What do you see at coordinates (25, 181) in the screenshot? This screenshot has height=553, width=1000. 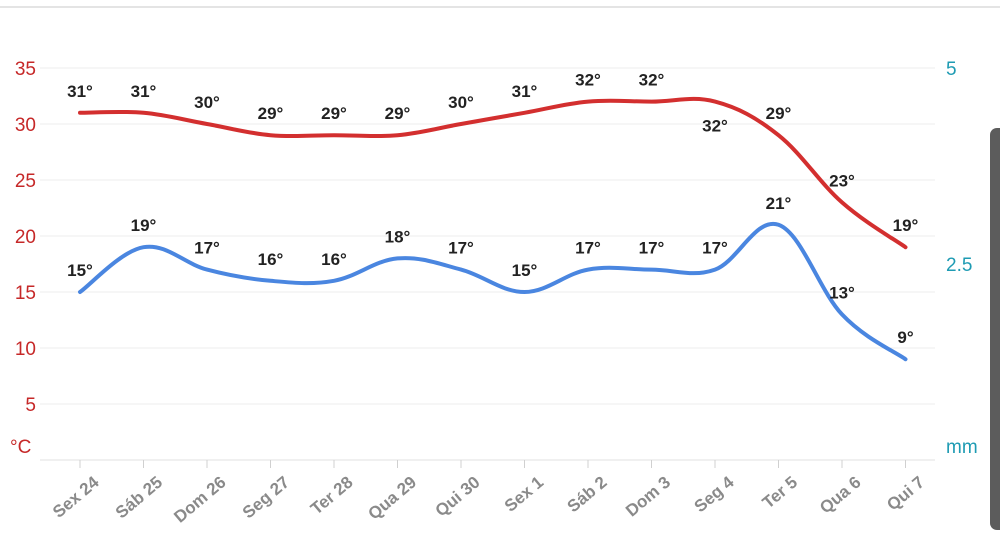 I see `left-axis-tick: 25` at bounding box center [25, 181].